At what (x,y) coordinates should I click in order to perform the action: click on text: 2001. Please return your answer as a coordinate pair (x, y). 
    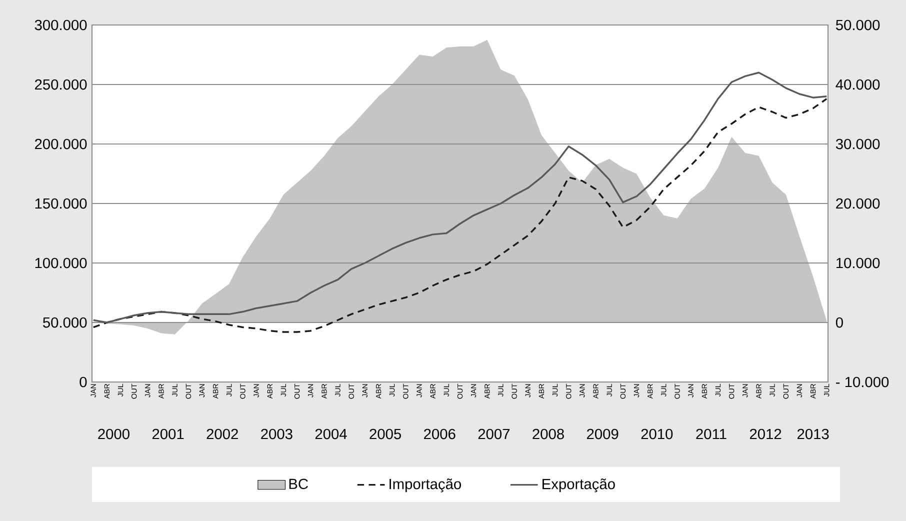
    Looking at the image, I should click on (168, 434).